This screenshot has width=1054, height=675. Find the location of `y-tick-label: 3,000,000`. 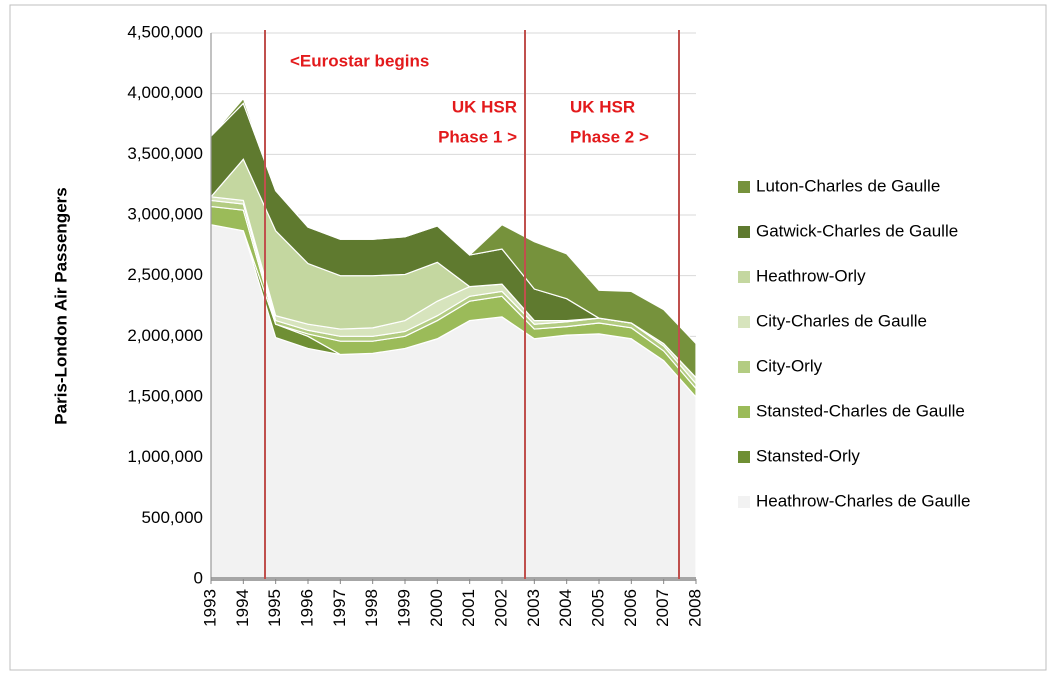

y-tick-label: 3,000,000 is located at coordinates (165, 213).